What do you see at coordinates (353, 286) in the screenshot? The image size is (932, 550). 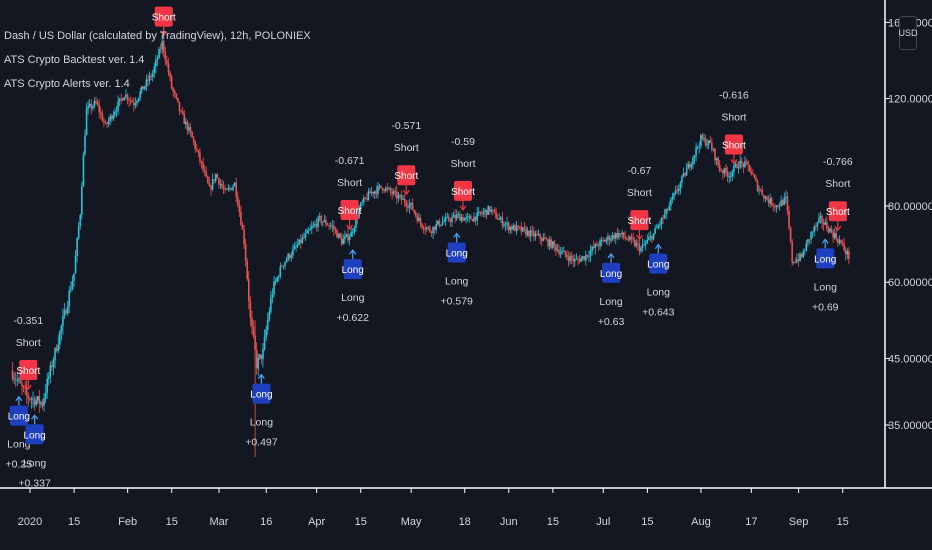 I see `long-signal: Long Long +0.622` at bounding box center [353, 286].